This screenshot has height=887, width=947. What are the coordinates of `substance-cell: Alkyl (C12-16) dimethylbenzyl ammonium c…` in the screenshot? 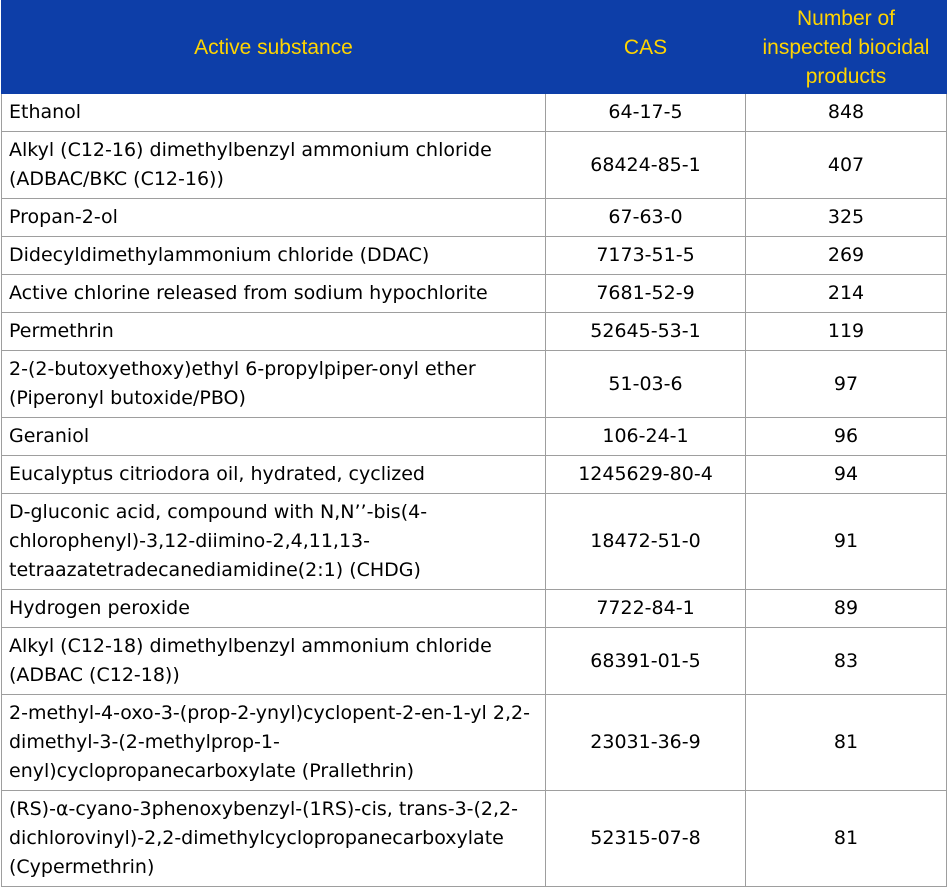 It's located at (273, 165).